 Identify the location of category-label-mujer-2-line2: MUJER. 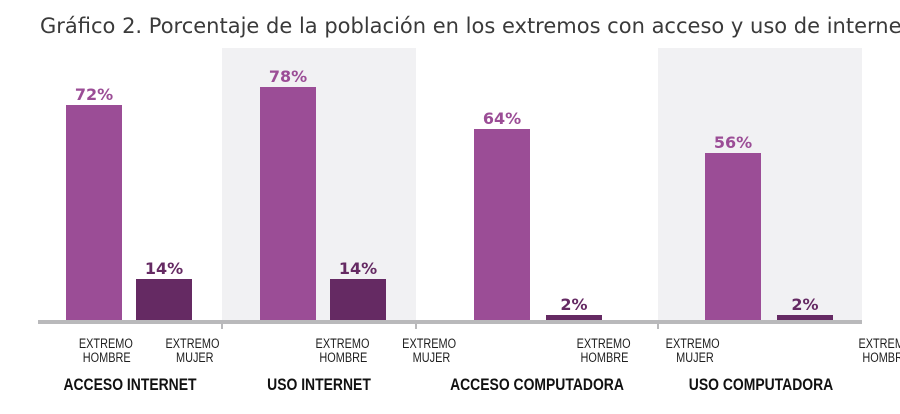
(432, 358).